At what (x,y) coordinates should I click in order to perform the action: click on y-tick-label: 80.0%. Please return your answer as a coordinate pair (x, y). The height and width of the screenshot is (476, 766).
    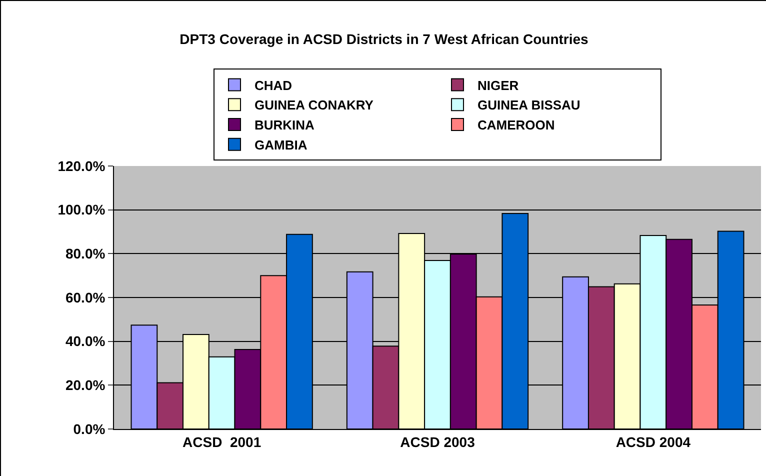
    Looking at the image, I should click on (85, 254).